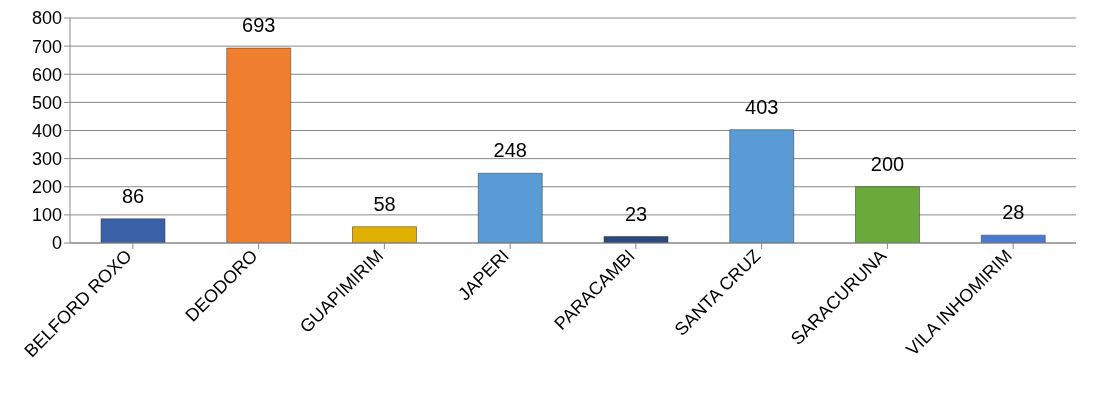 The image size is (1094, 401). Describe the element at coordinates (46, 18) in the screenshot. I see `y-tick-label: 800` at that location.